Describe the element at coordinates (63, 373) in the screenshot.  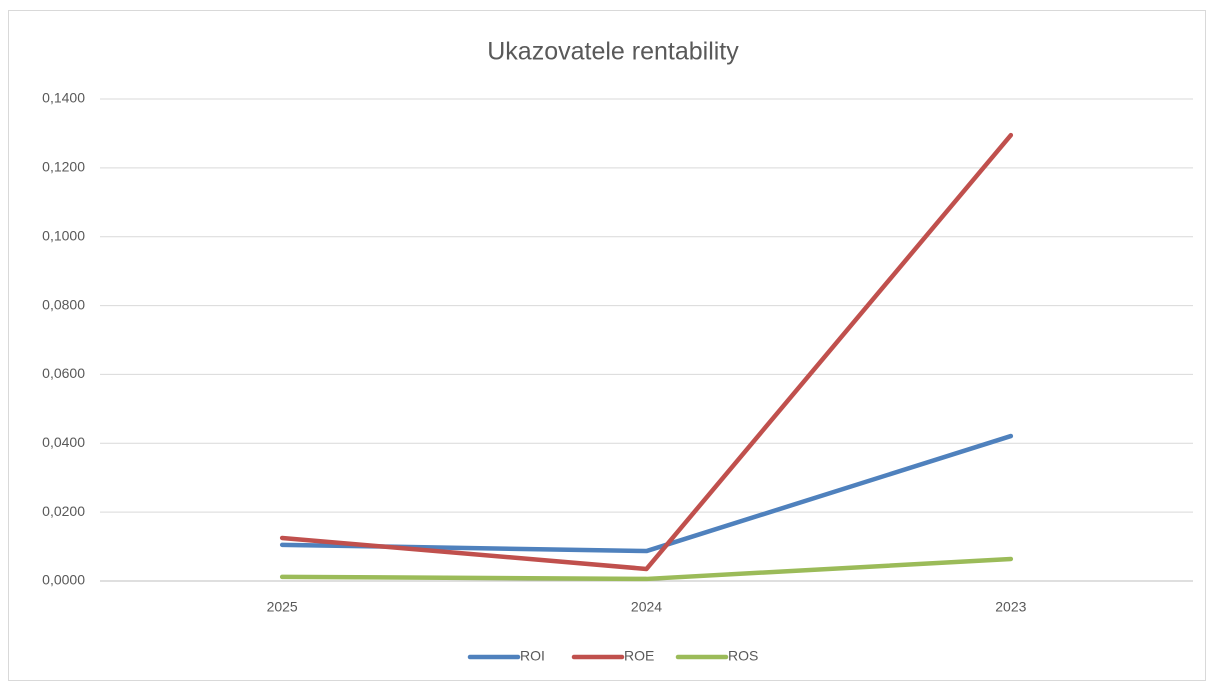
I see `y-tick-label: 0,0600` at that location.